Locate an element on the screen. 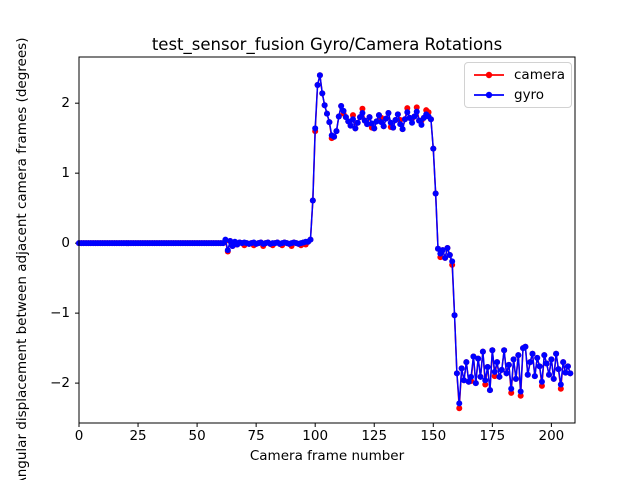 The height and width of the screenshot is (480, 640). gyro-line-marker-icon is located at coordinates (489, 95).